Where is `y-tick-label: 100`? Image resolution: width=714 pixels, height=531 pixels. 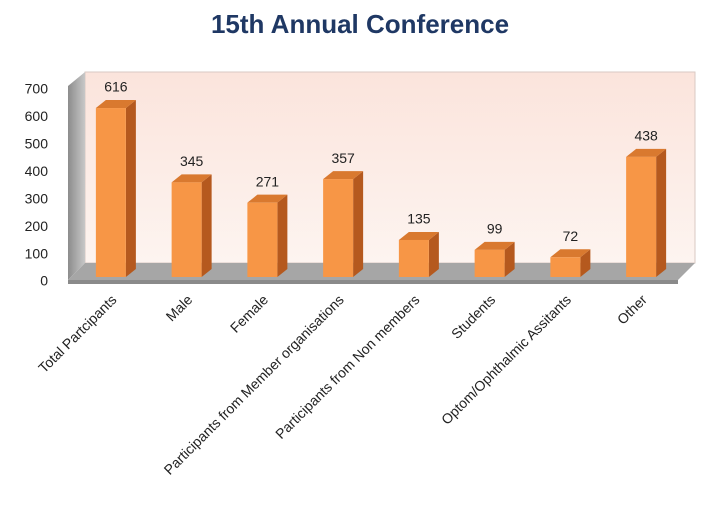
y-tick-label: 100 is located at coordinates (37, 253).